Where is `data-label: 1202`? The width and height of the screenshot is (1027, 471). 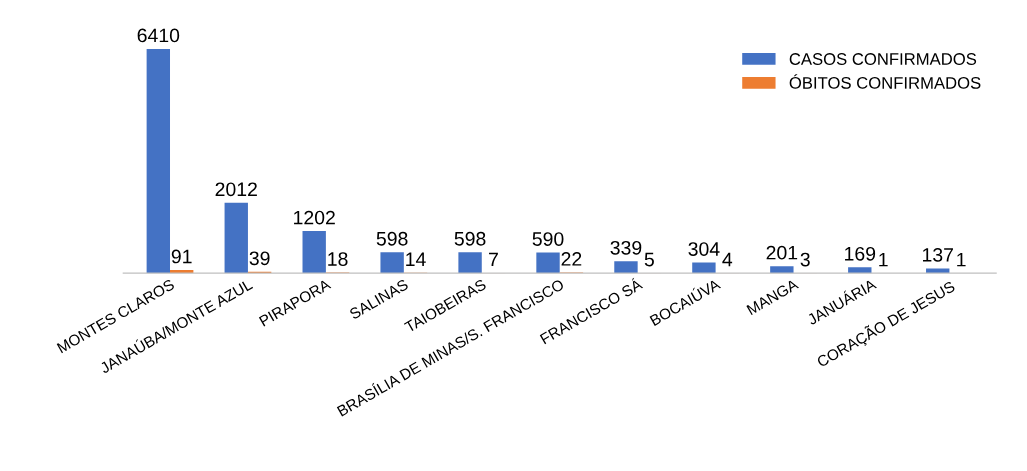
data-label: 1202 is located at coordinates (314, 217).